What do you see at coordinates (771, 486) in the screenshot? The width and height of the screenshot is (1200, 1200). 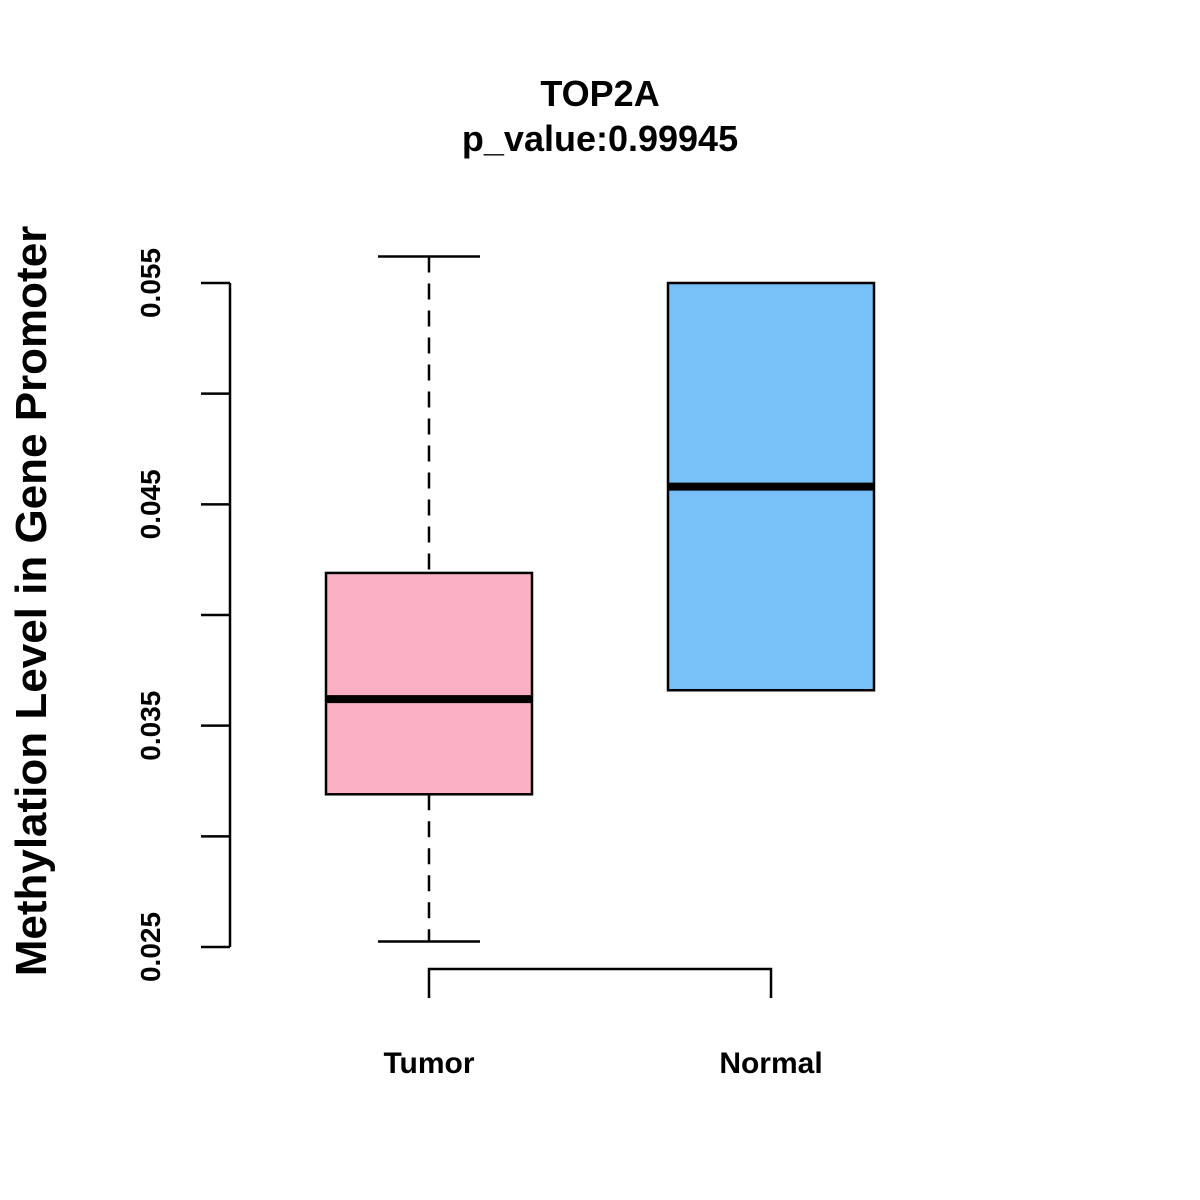 I see `box-normal` at bounding box center [771, 486].